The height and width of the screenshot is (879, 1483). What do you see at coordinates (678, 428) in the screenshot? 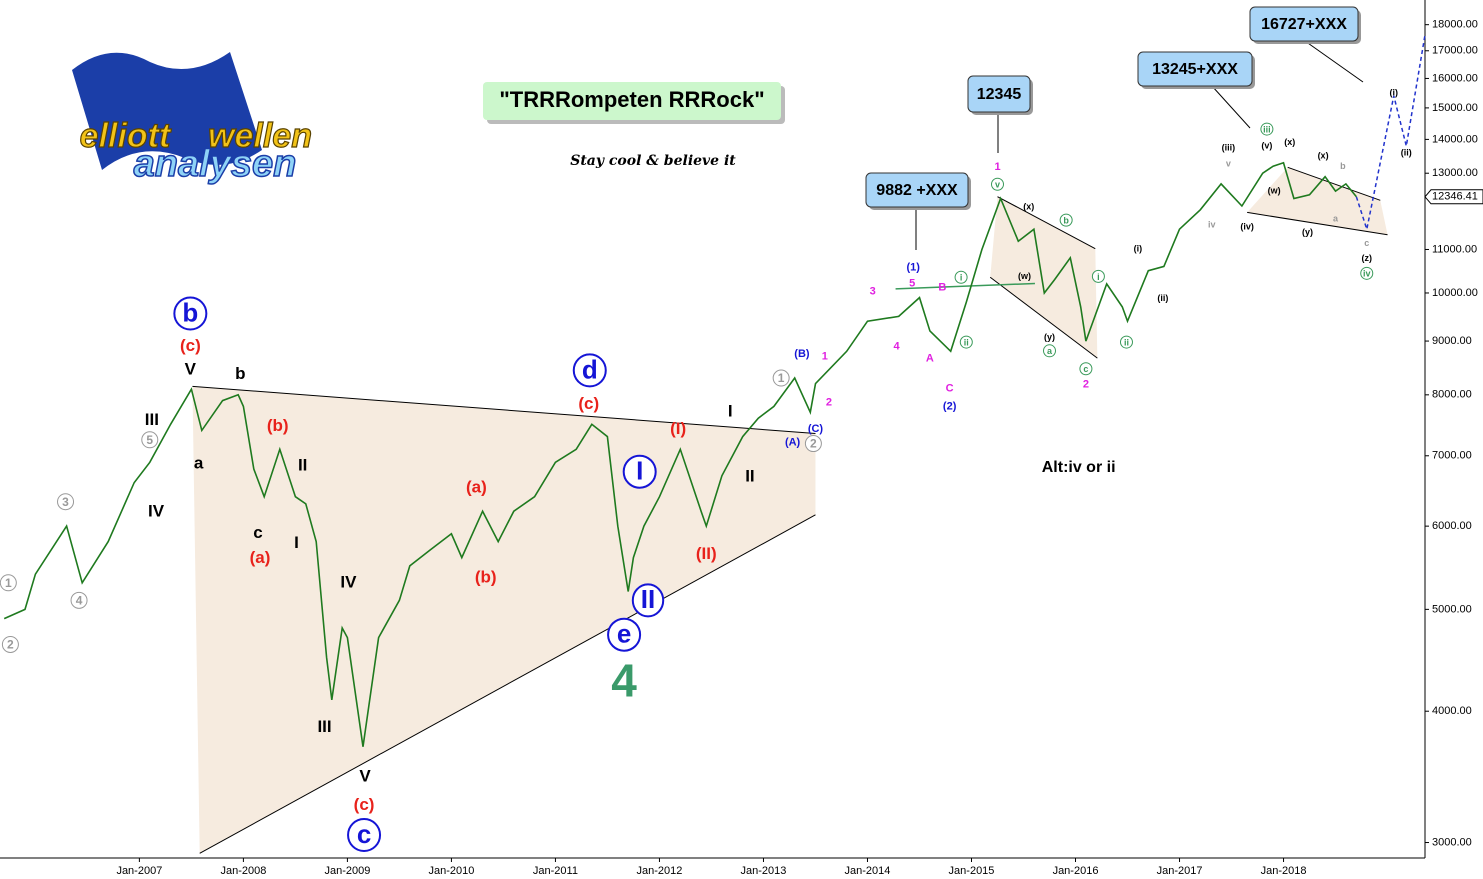
I see `wave-label: (I)` at bounding box center [678, 428].